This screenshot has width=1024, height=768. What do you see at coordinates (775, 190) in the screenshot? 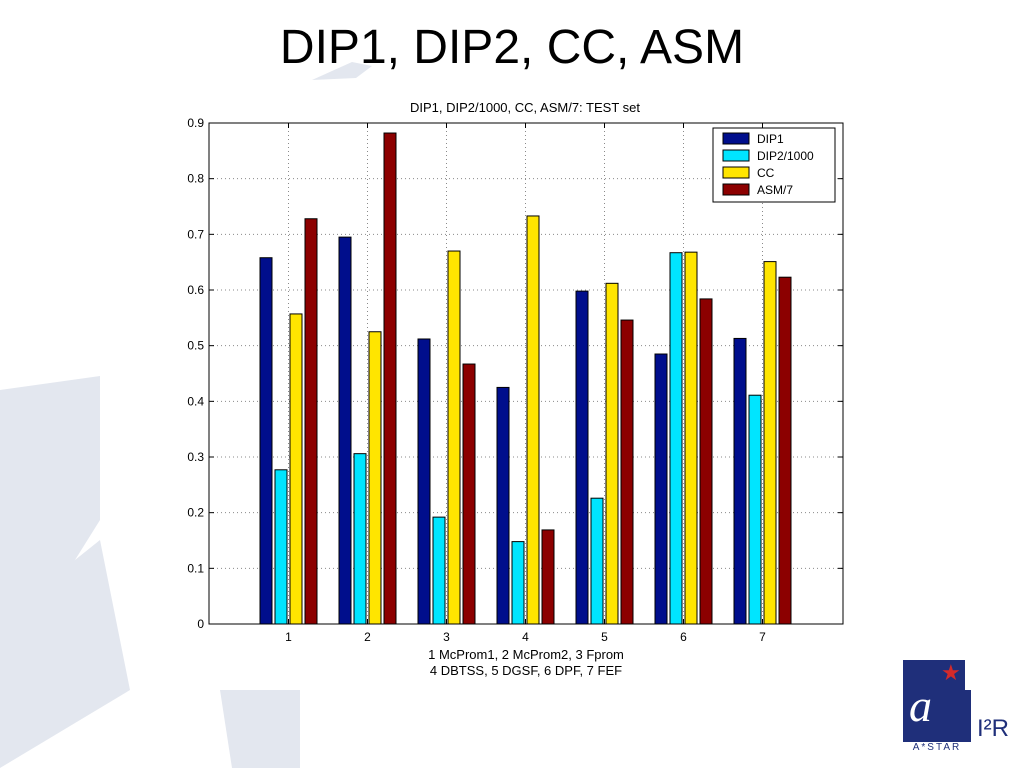
I see `legend-label: ASM/7` at bounding box center [775, 190].